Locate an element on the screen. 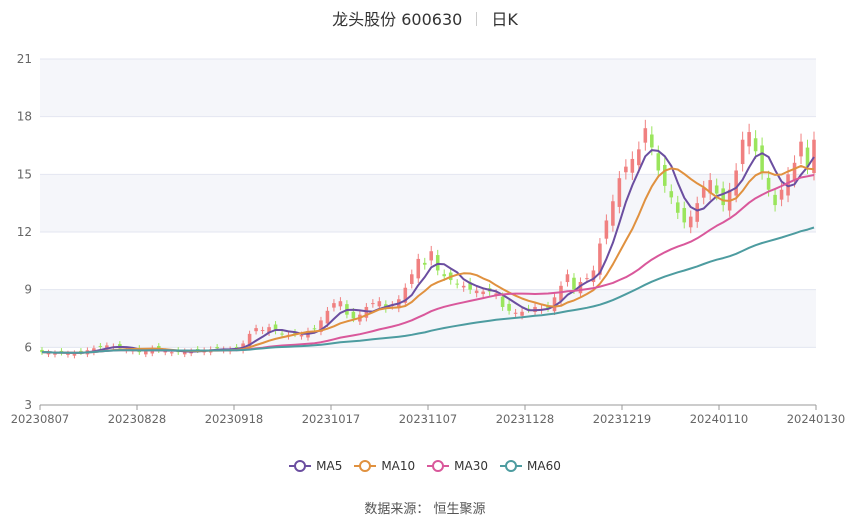 Image resolution: width=850 pixels, height=517 pixels. period-label: 日K is located at coordinates (504, 19).